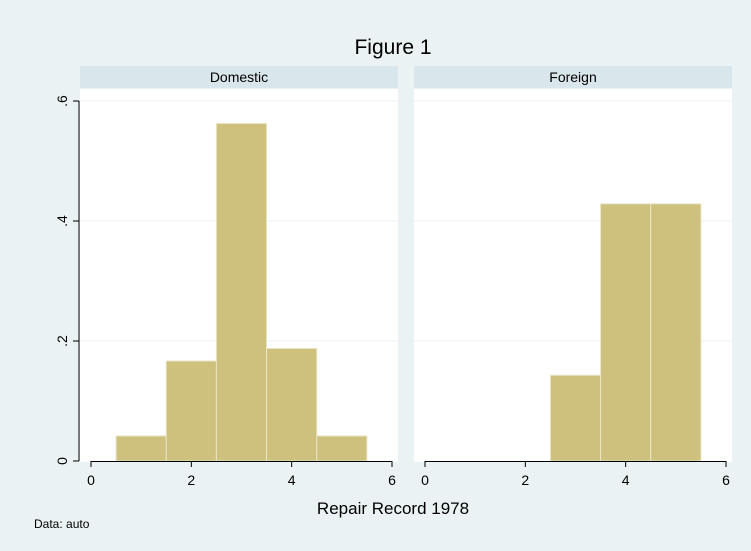 The image size is (751, 551). What do you see at coordinates (62, 341) in the screenshot?
I see `y-tick-label-1: .2` at bounding box center [62, 341].